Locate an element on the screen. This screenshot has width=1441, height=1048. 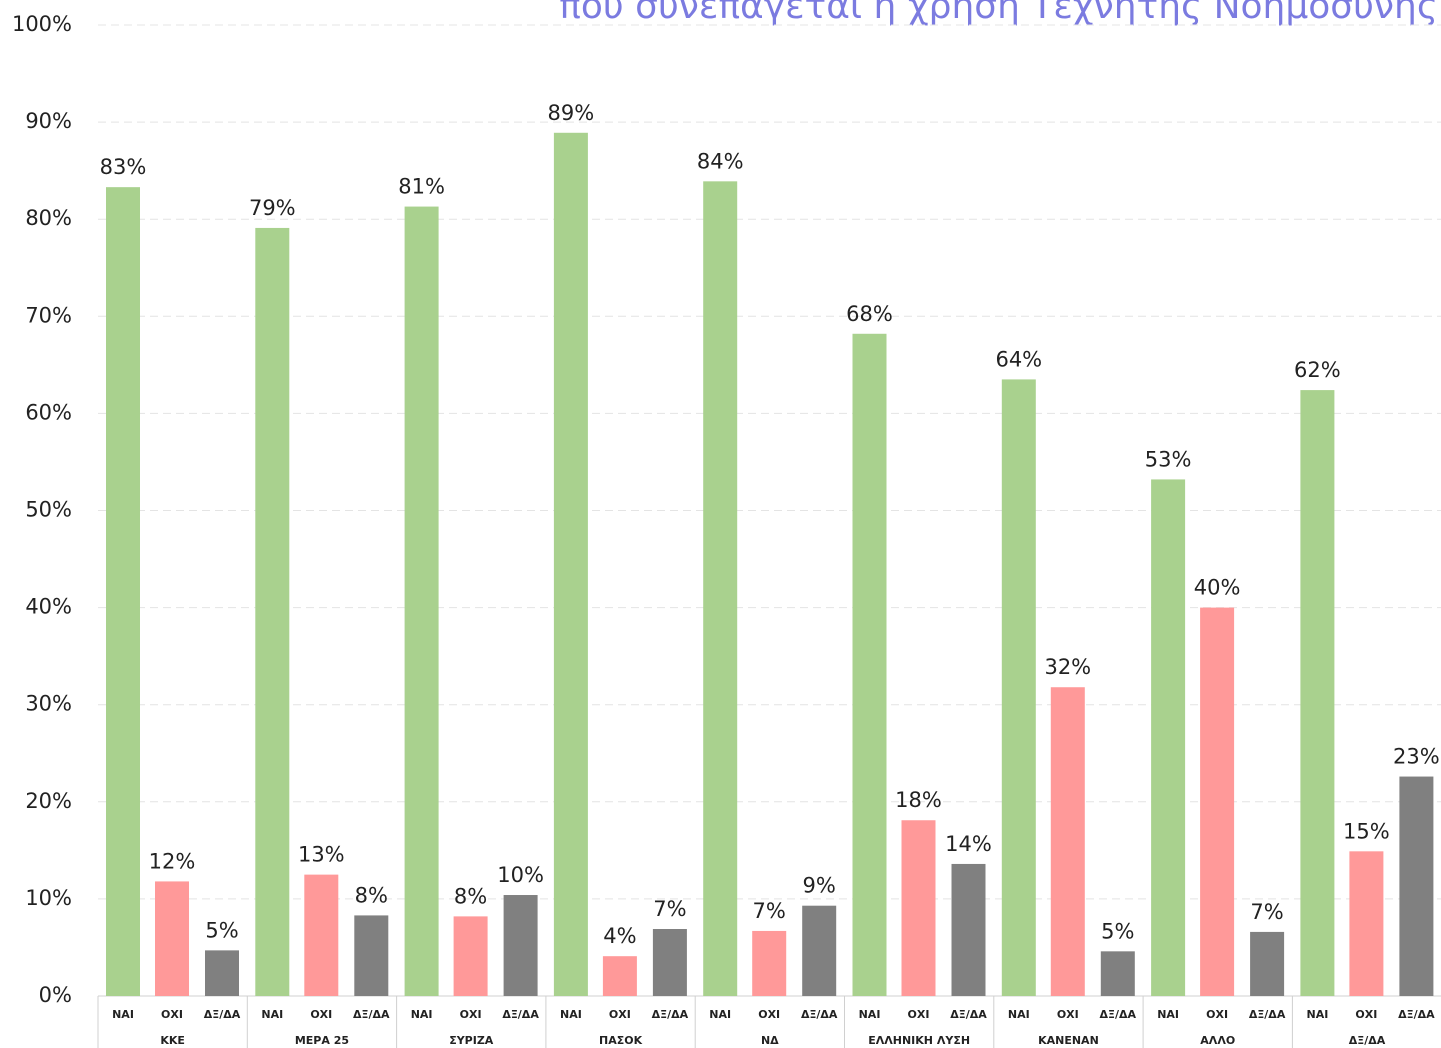
y-tick-label: 90% is located at coordinates (48, 121).